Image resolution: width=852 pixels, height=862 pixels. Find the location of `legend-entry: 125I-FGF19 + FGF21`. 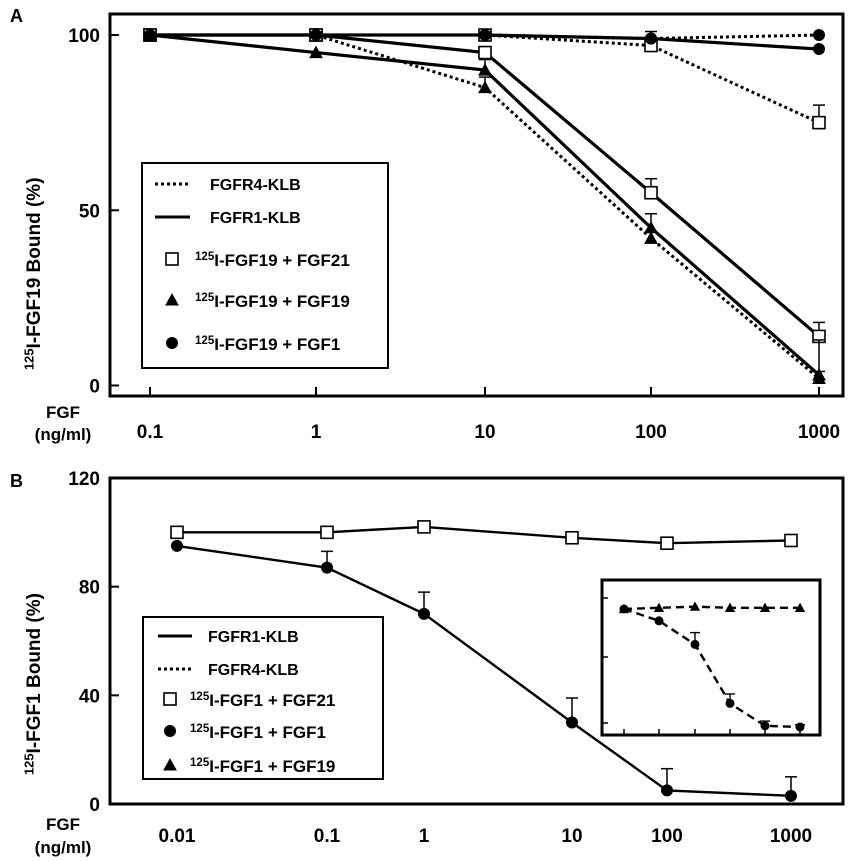

legend-entry: 125I-FGF19 + FGF21 is located at coordinates (272, 260).